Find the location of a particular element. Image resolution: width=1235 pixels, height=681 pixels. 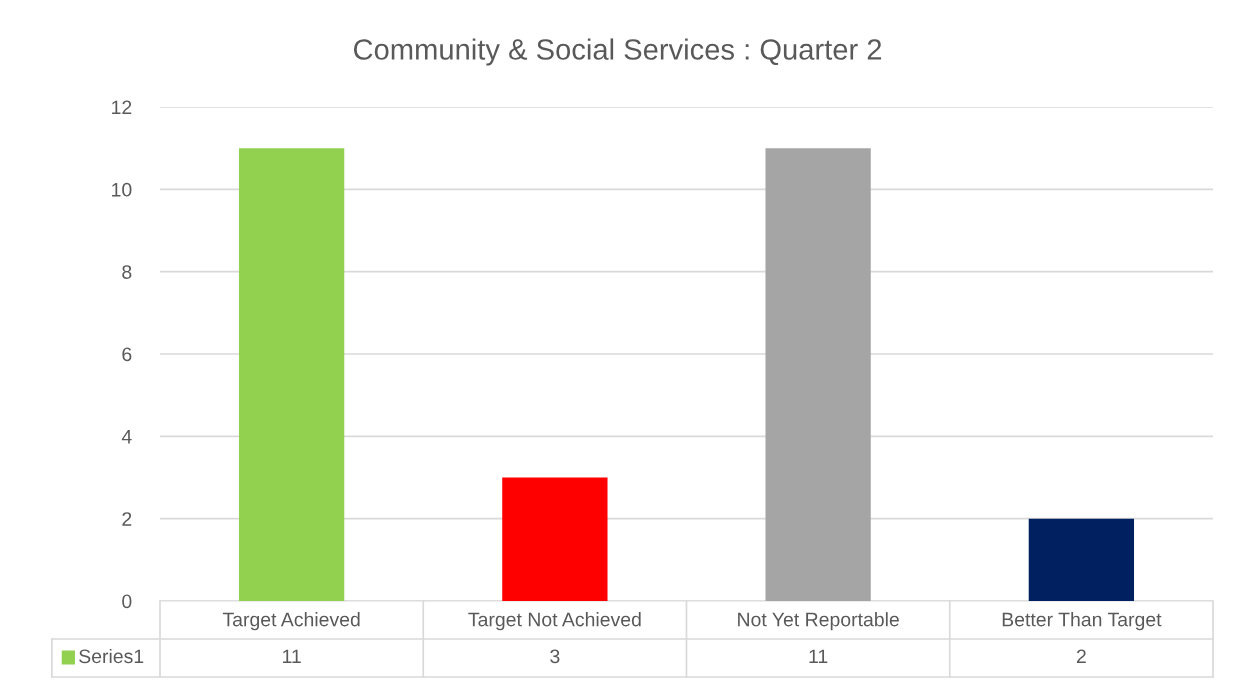

y-tick-label: 6 is located at coordinates (127, 354).